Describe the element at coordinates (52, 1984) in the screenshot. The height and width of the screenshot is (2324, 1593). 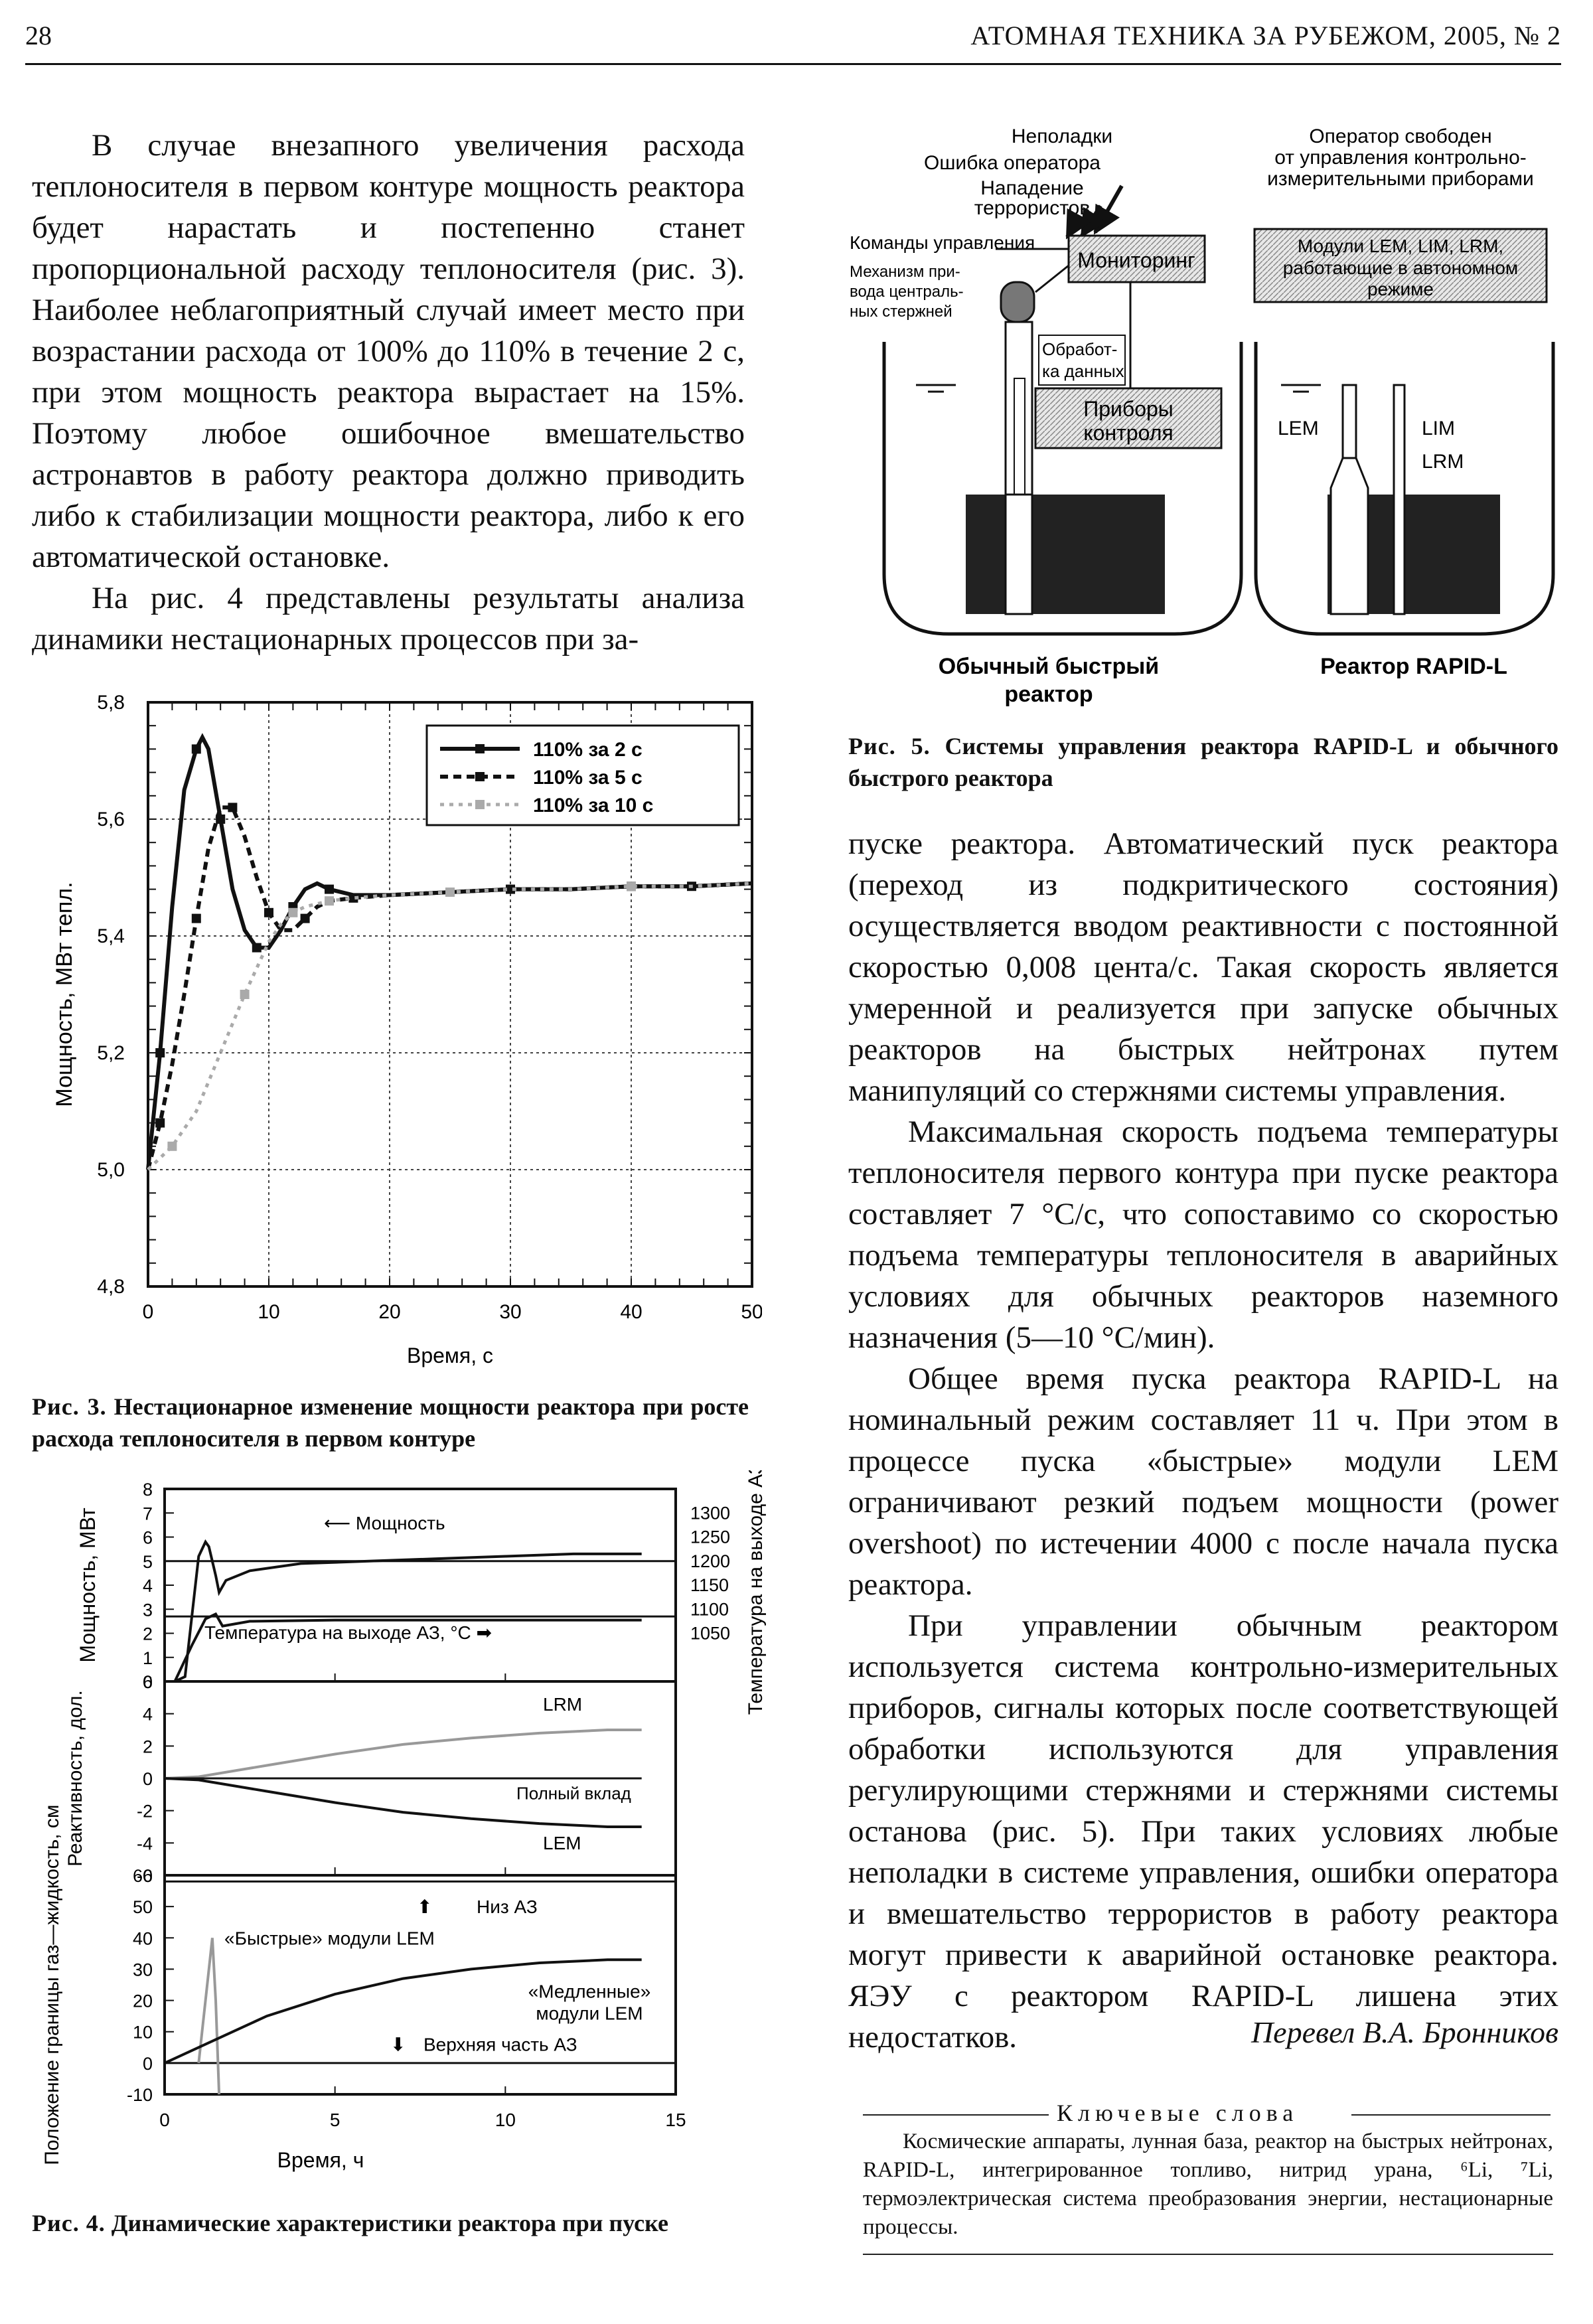
I see `fig4-y-axis-label-bottom: Положение границы газ—жидкость, см` at that location.